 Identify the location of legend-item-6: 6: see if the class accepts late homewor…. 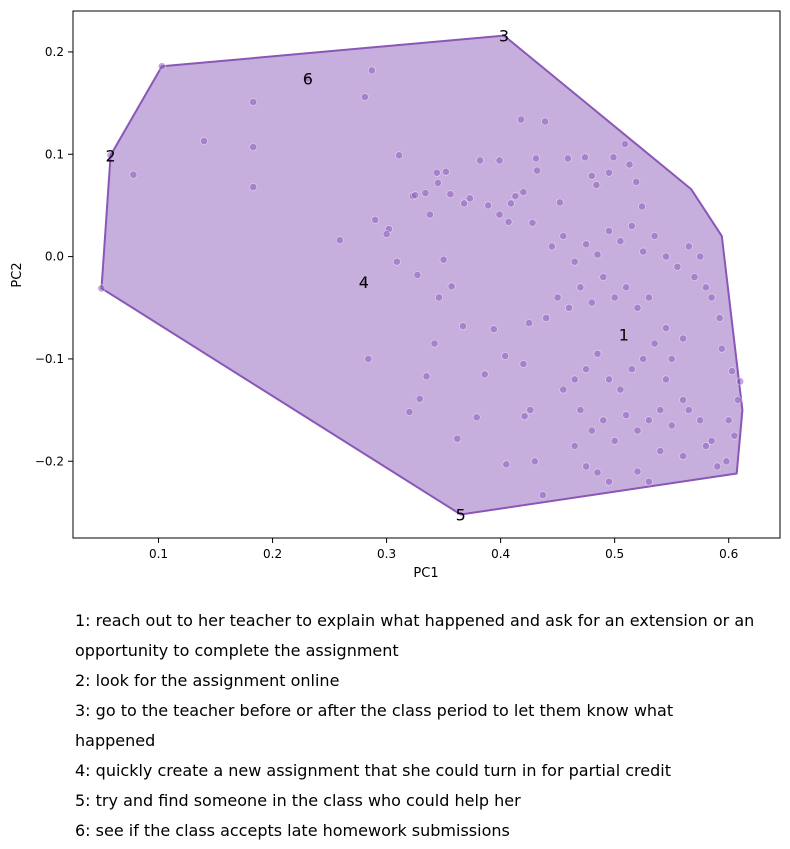
(292, 830).